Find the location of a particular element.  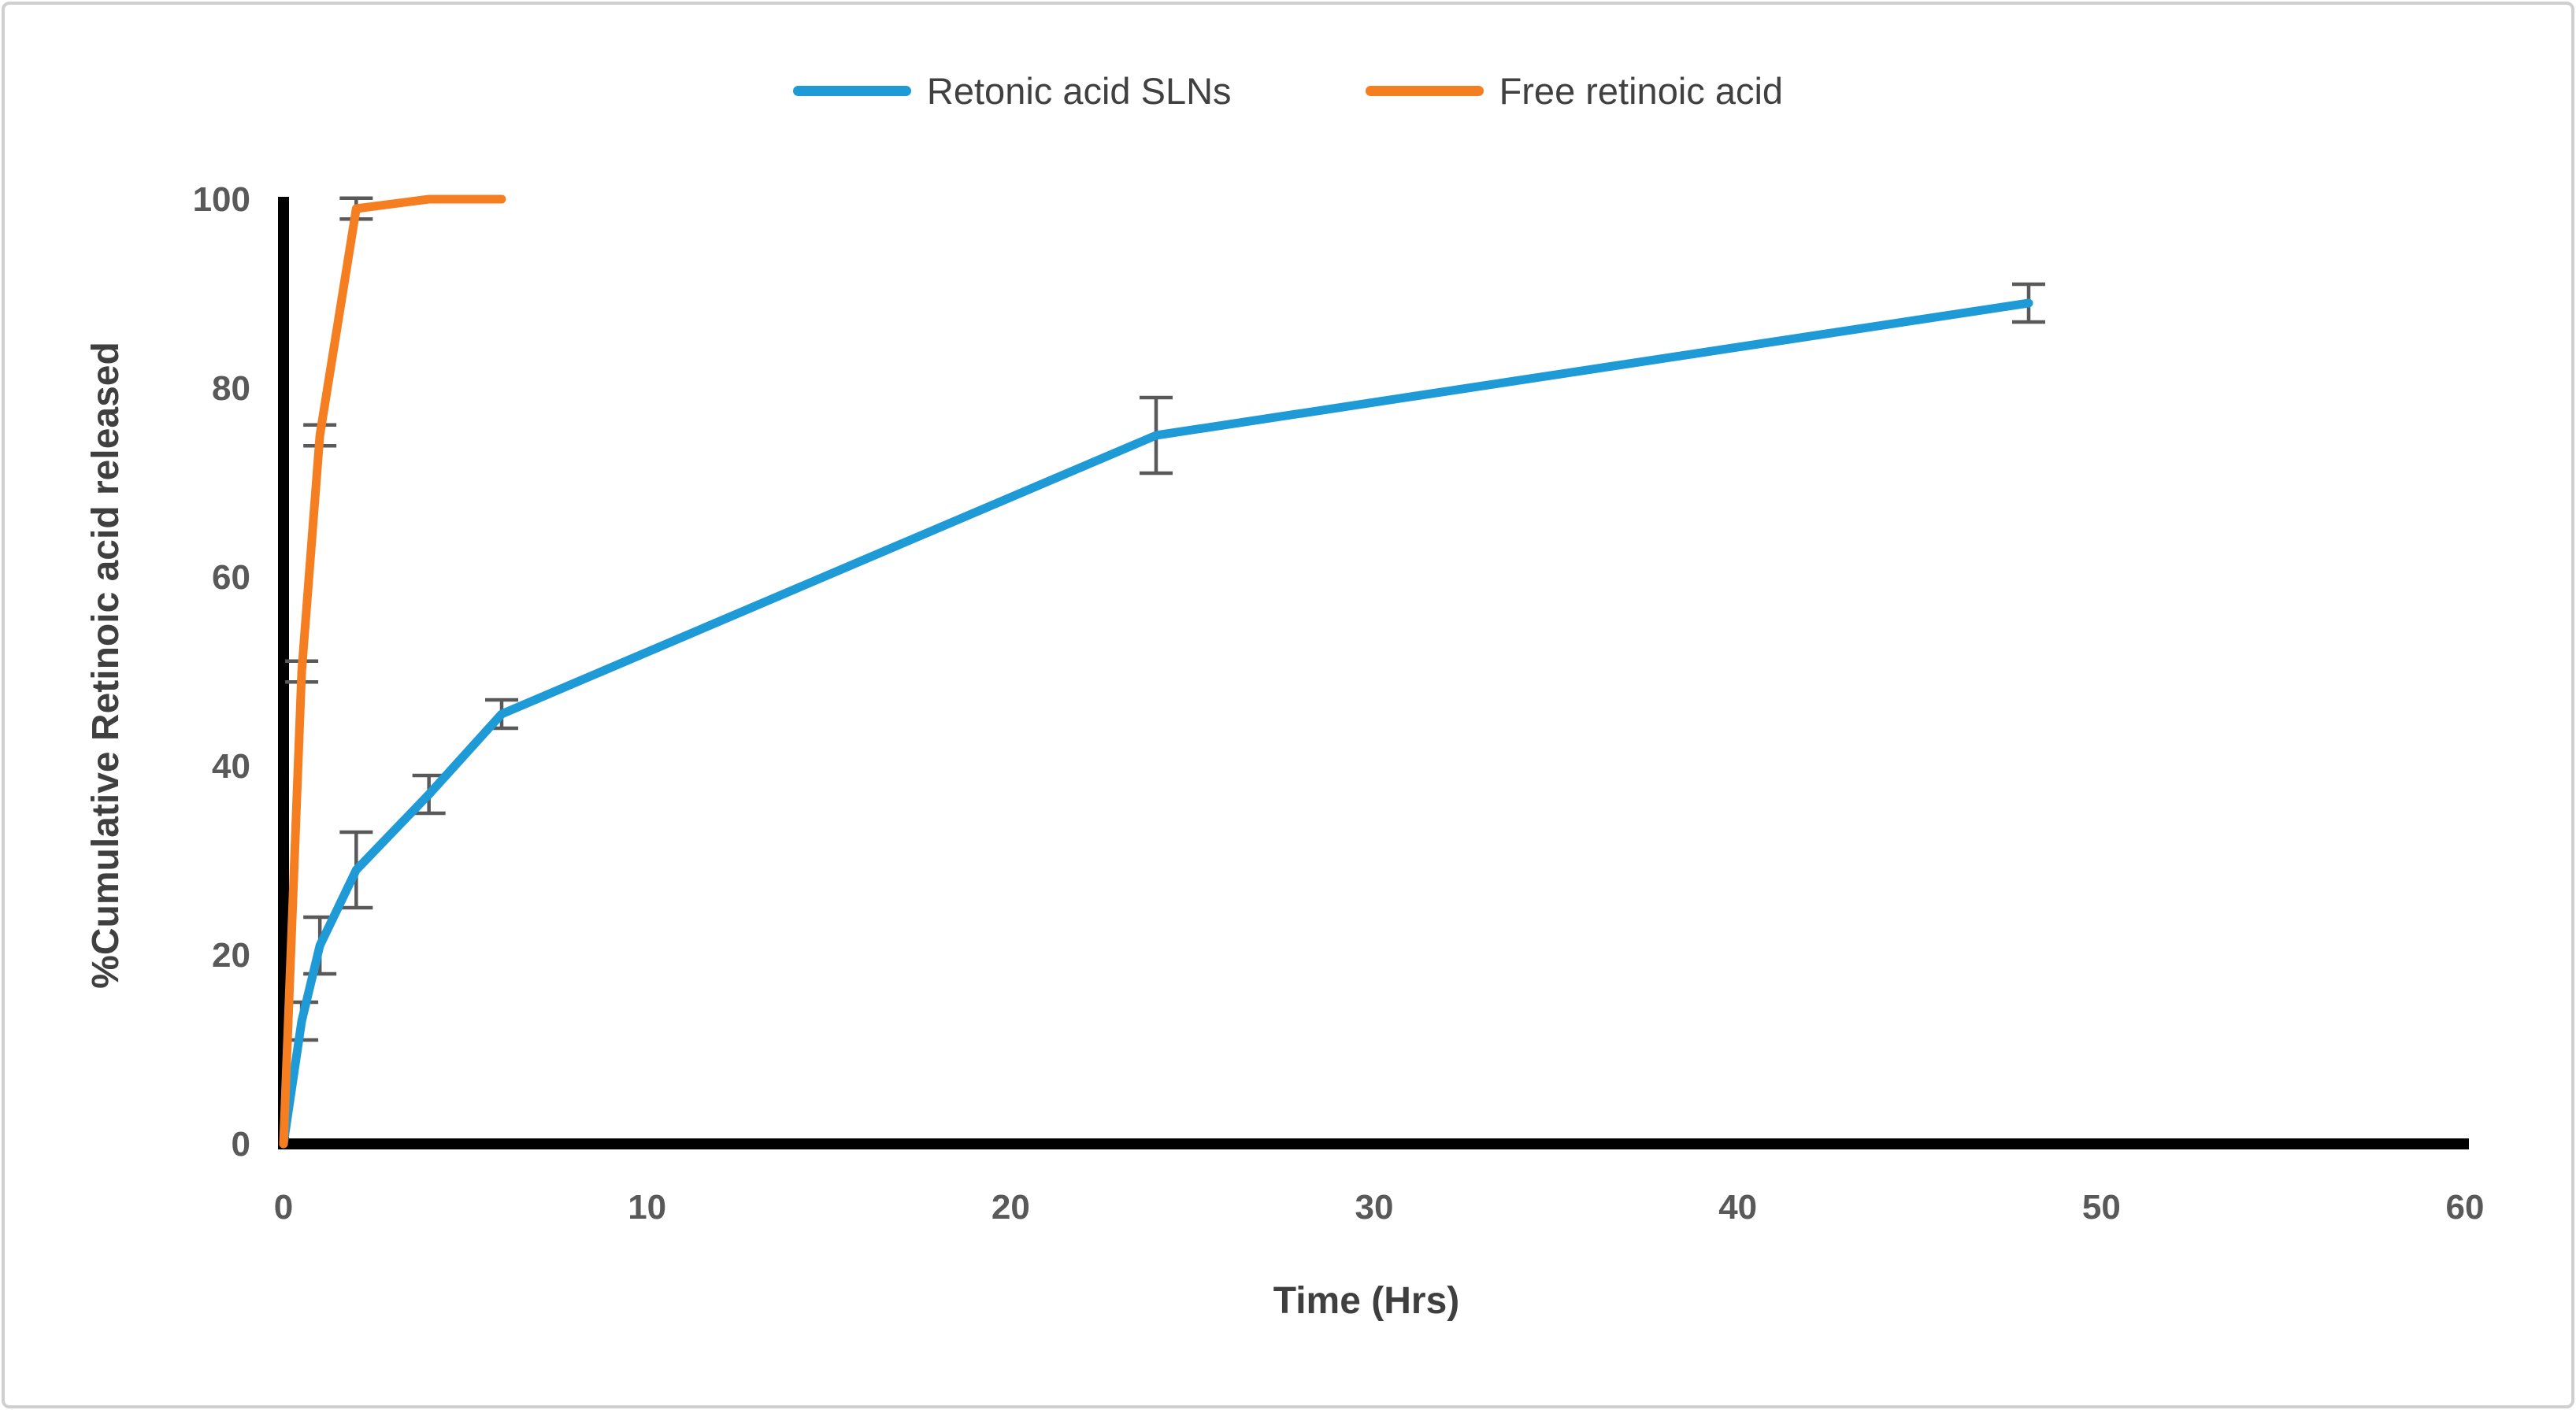

x-tick-label: 40 is located at coordinates (1737, 1207).